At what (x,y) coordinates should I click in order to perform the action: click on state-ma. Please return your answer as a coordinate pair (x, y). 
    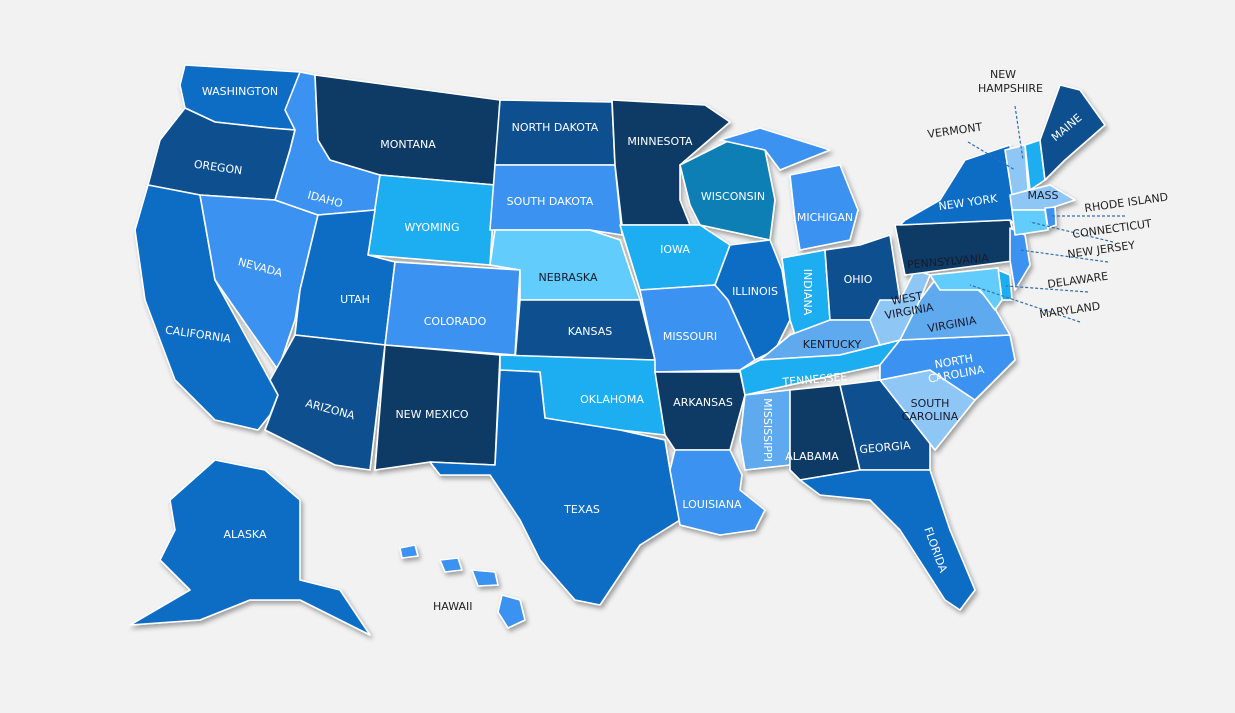
    Looking at the image, I should click on (1042, 197).